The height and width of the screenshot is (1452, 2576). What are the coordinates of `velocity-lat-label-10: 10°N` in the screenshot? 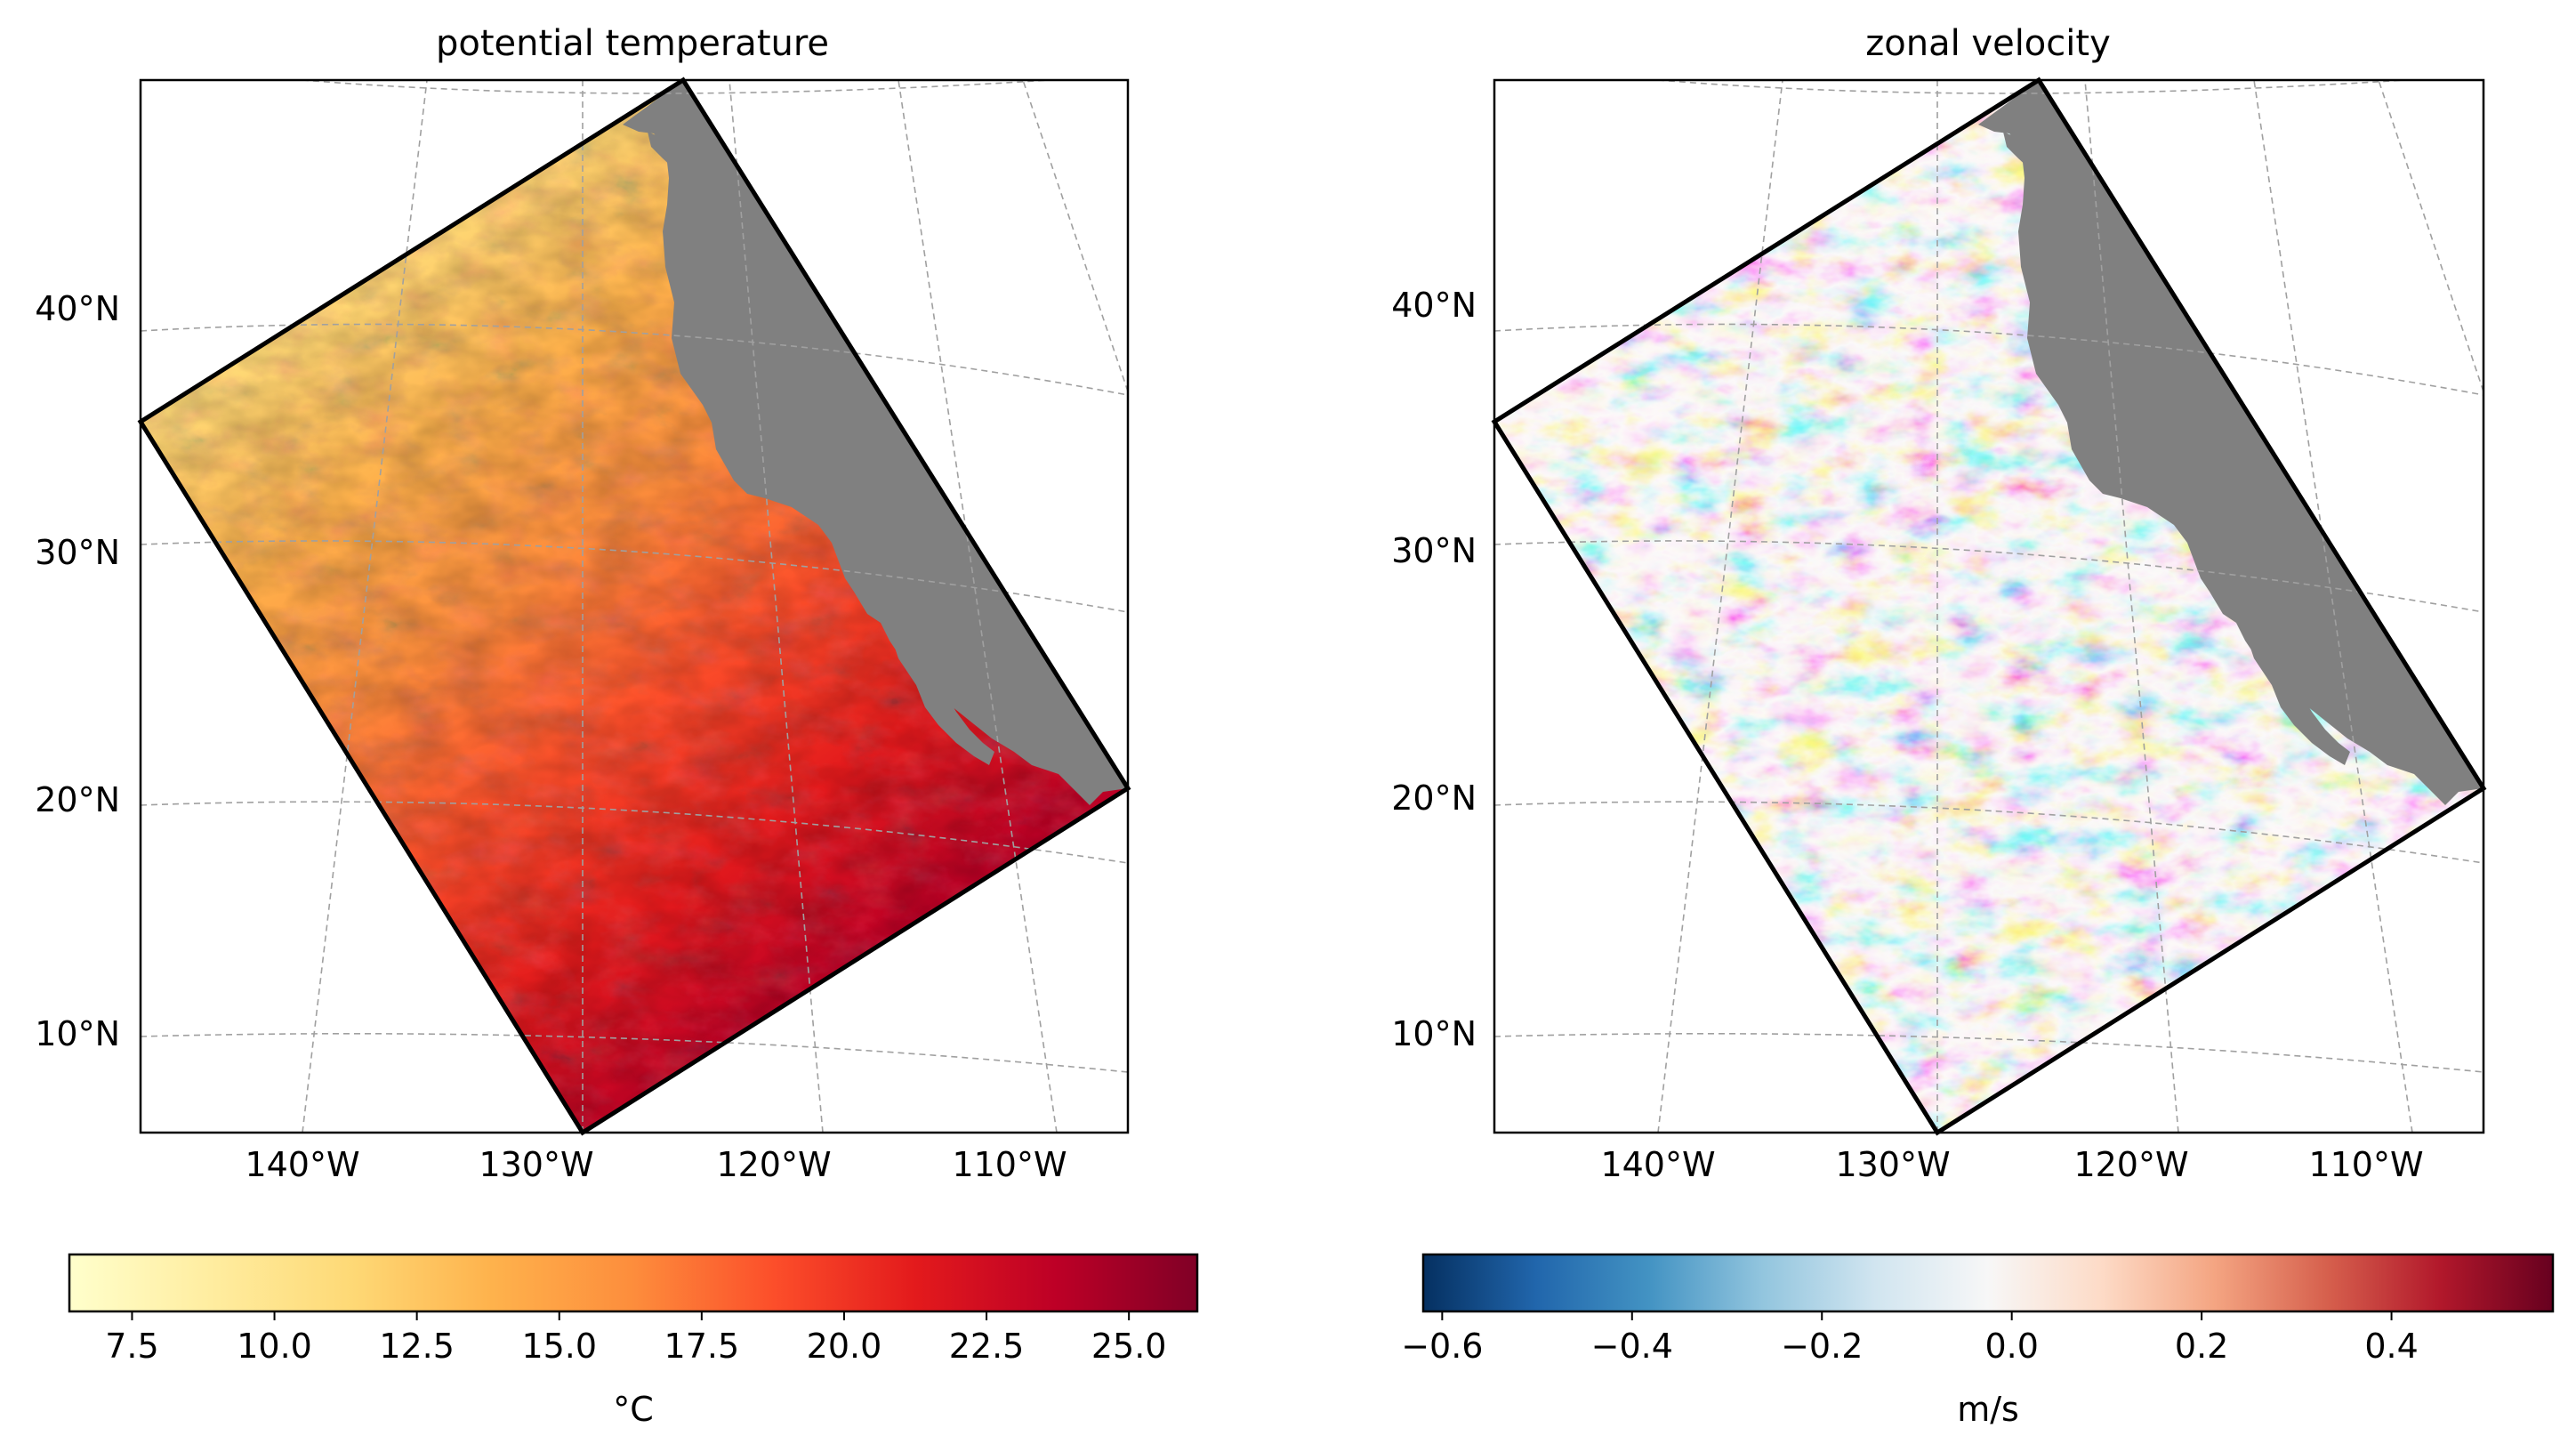 It's located at (1434, 1033).